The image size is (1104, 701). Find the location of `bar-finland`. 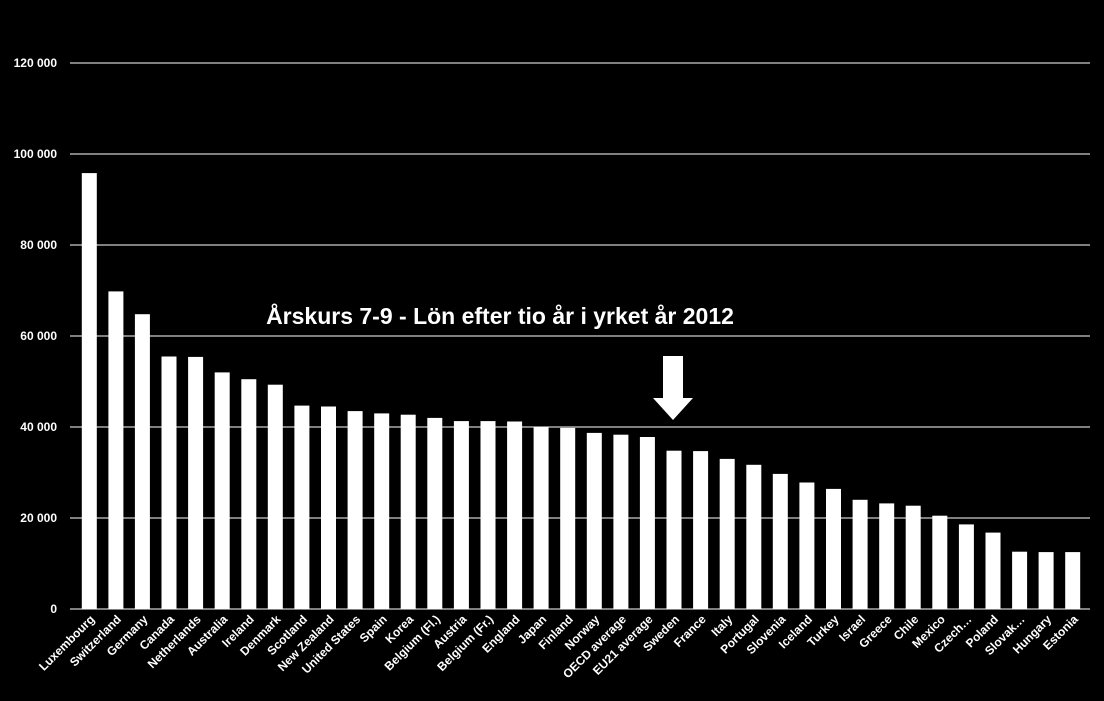

bar-finland is located at coordinates (568, 518).